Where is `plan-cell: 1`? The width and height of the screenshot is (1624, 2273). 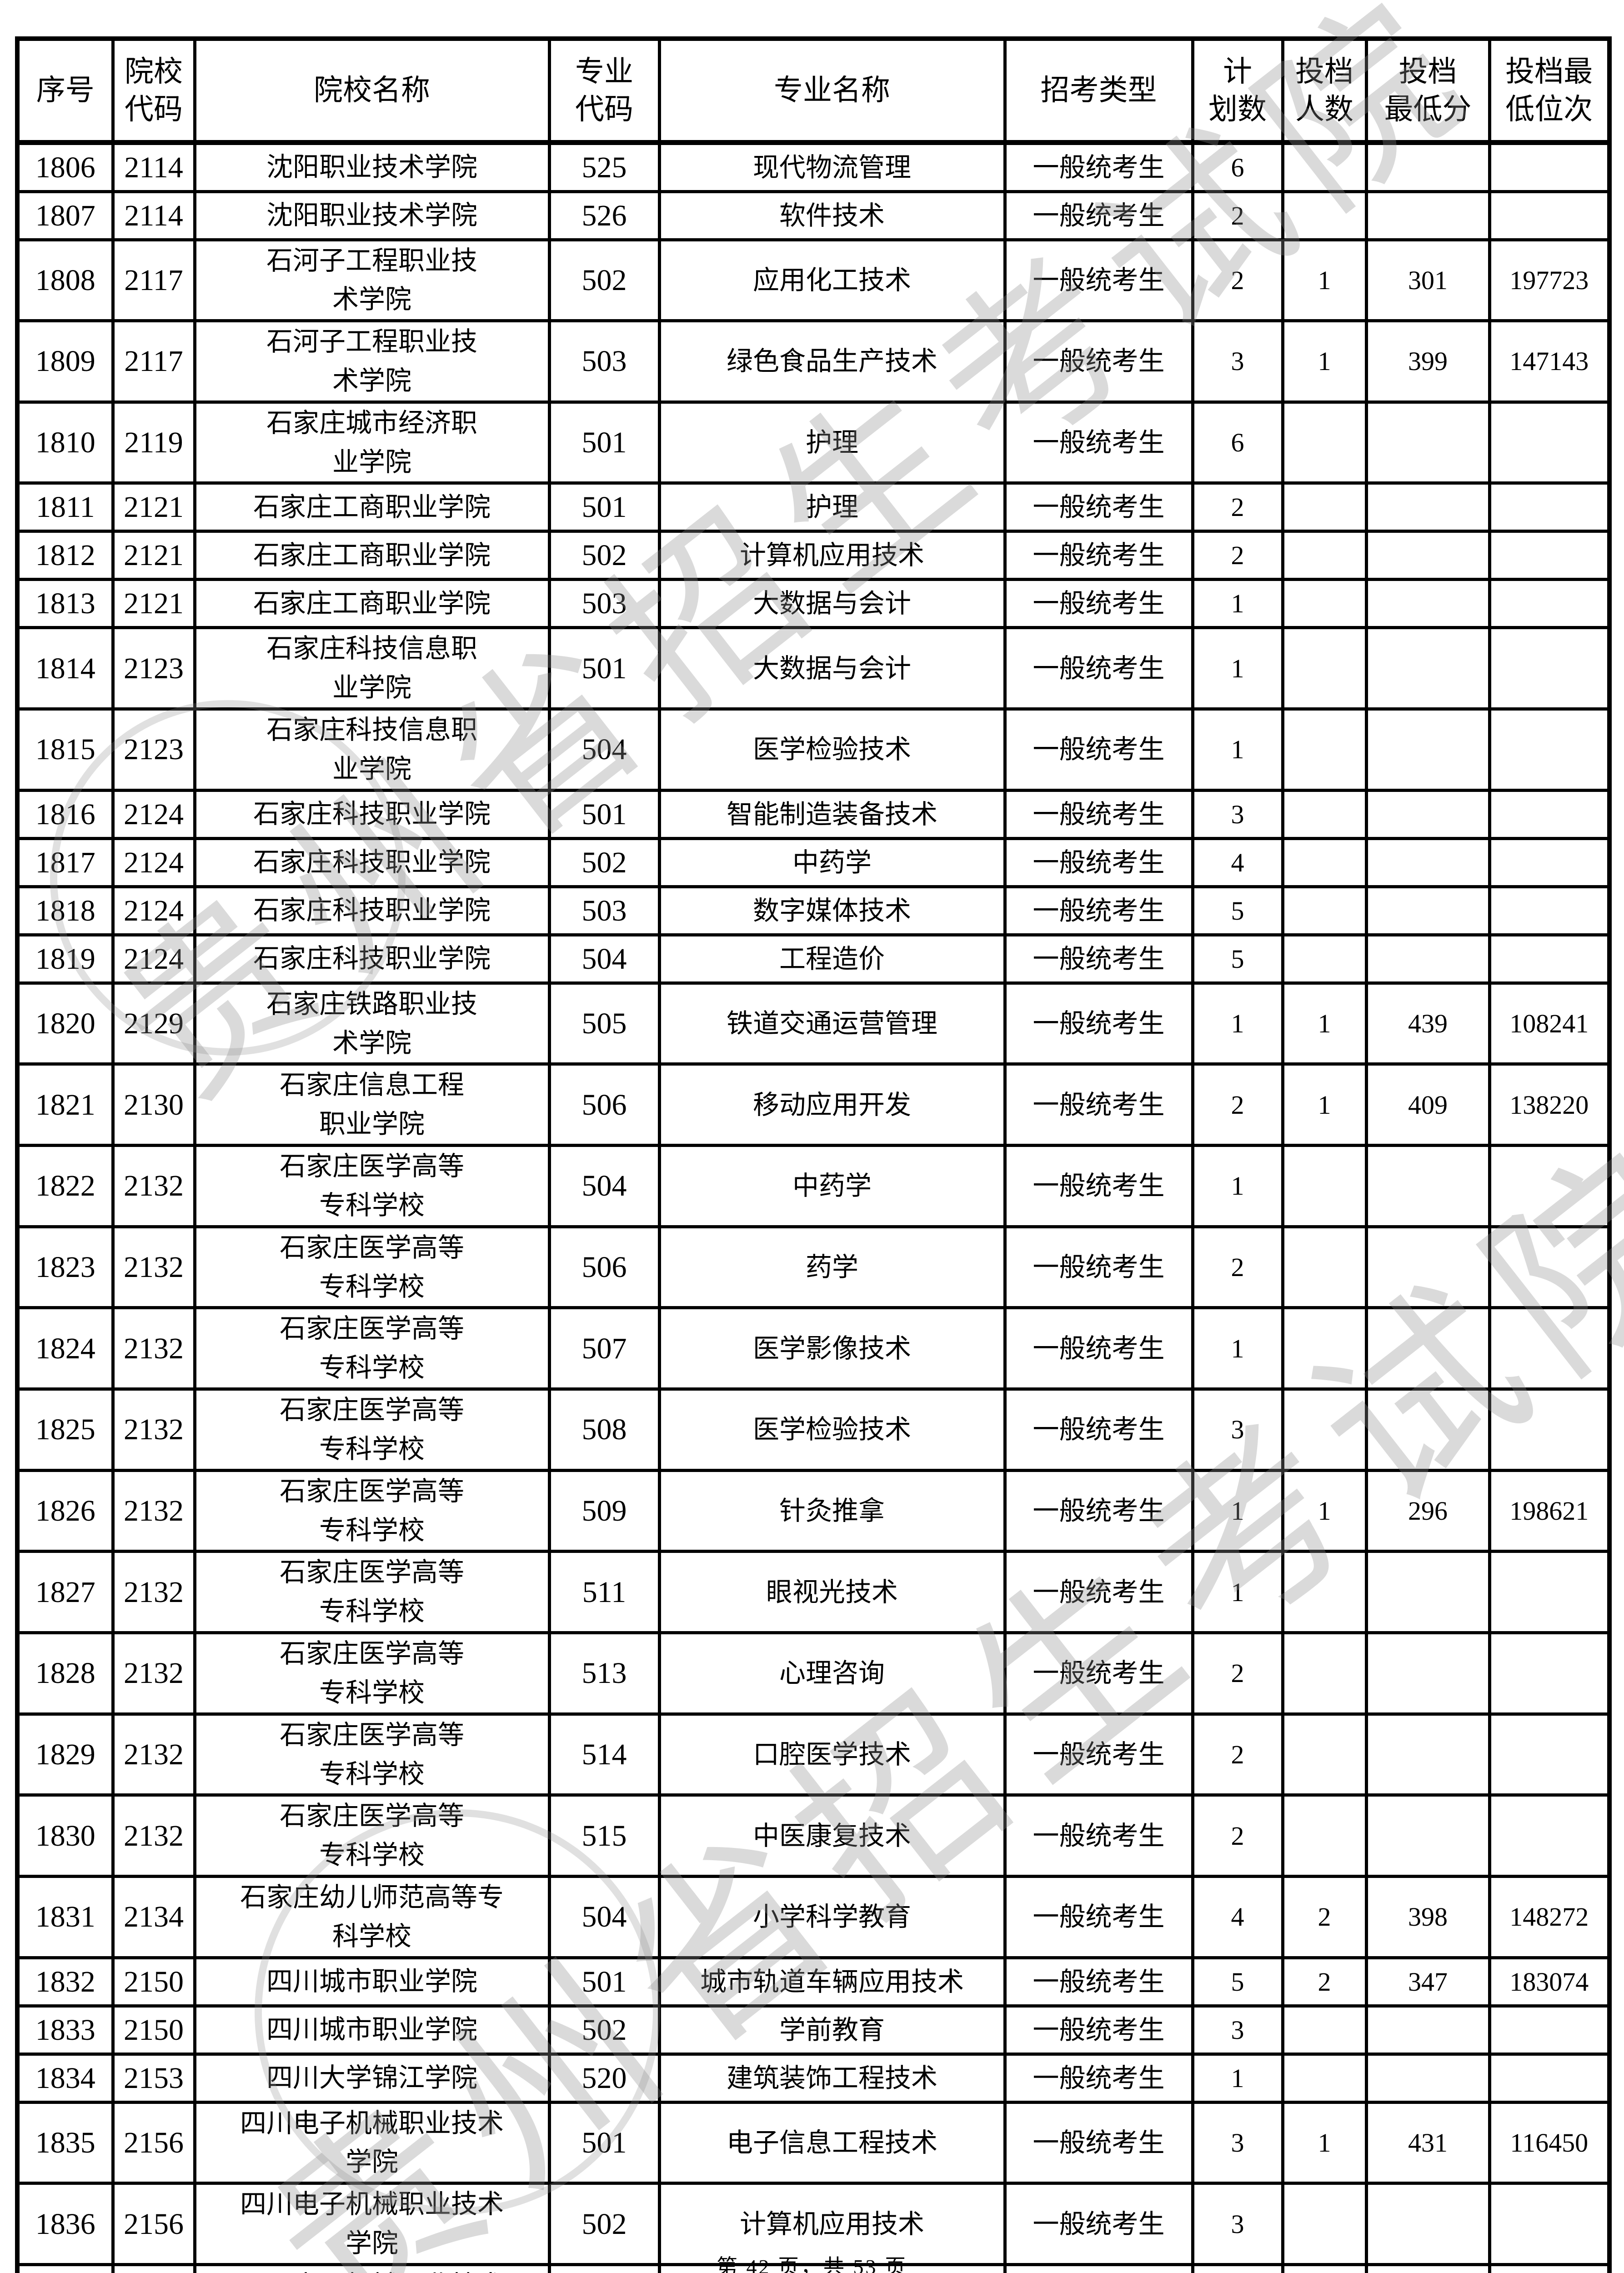
plan-cell: 1 is located at coordinates (1237, 1348).